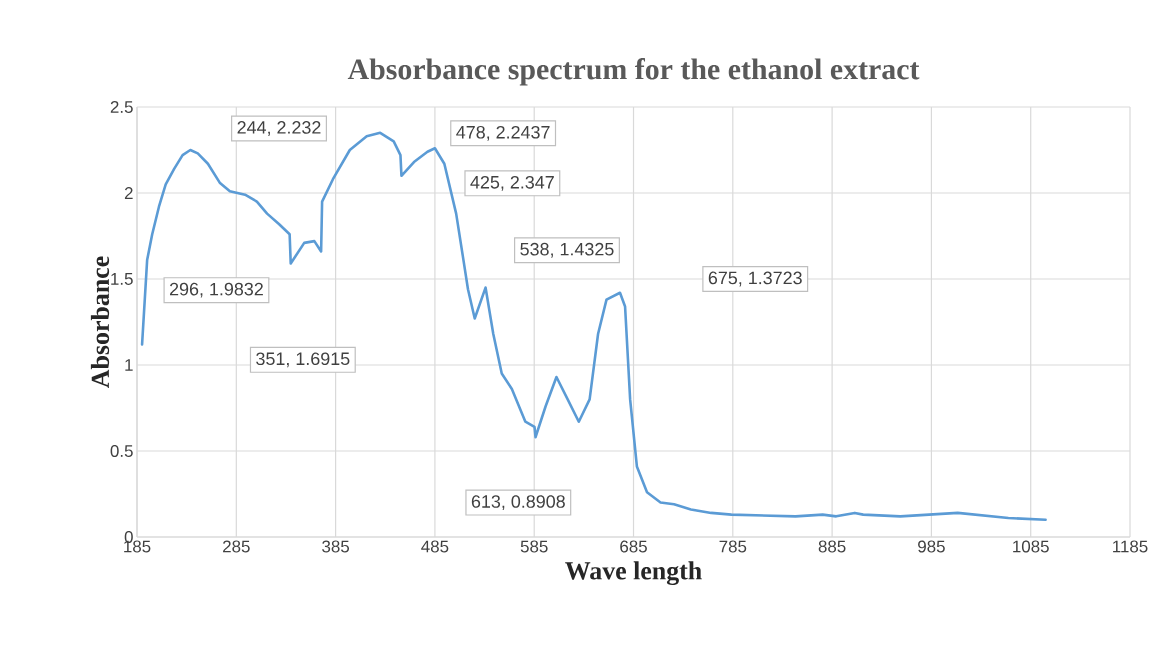  What do you see at coordinates (534, 546) in the screenshot?
I see `x-tick-label: 585` at bounding box center [534, 546].